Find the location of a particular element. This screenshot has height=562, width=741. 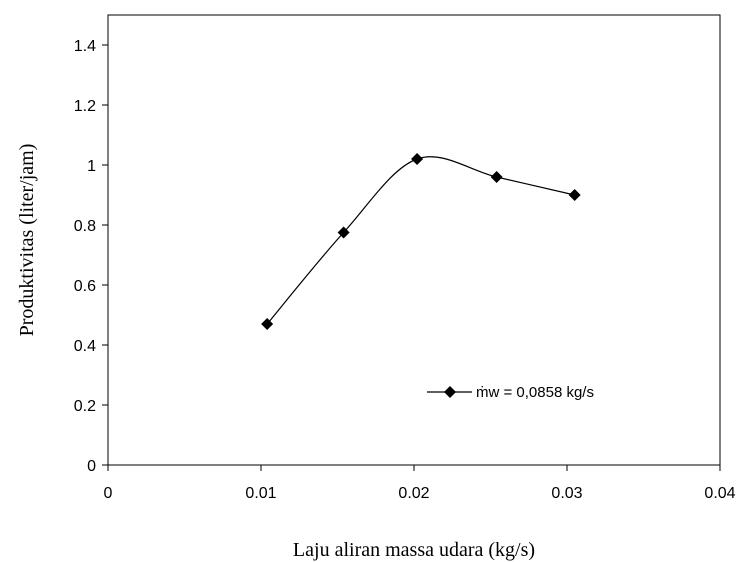

x-axis-title: Laju aliran massa udara (kg/s) is located at coordinates (414, 550).